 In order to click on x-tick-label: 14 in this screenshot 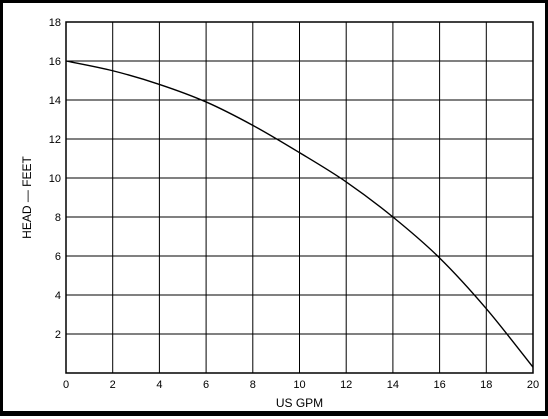, I will do `click(393, 385)`.